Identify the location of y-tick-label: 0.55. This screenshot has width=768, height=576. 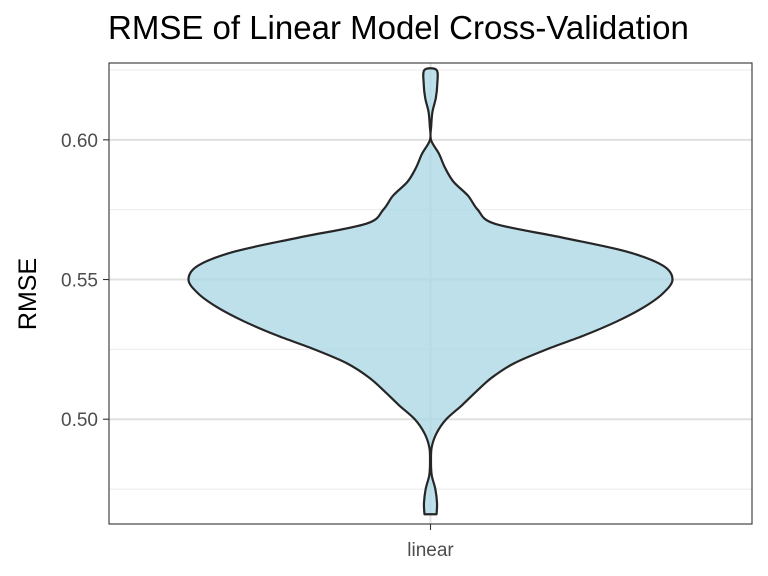
(79, 281).